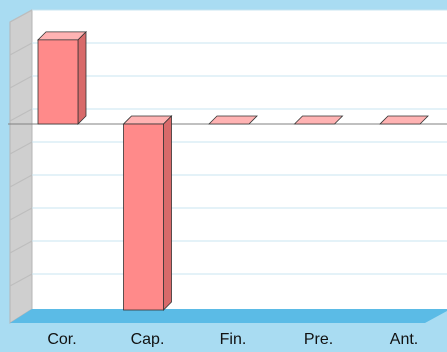  What do you see at coordinates (404, 339) in the screenshot?
I see `x-tick-label: Ant.` at bounding box center [404, 339].